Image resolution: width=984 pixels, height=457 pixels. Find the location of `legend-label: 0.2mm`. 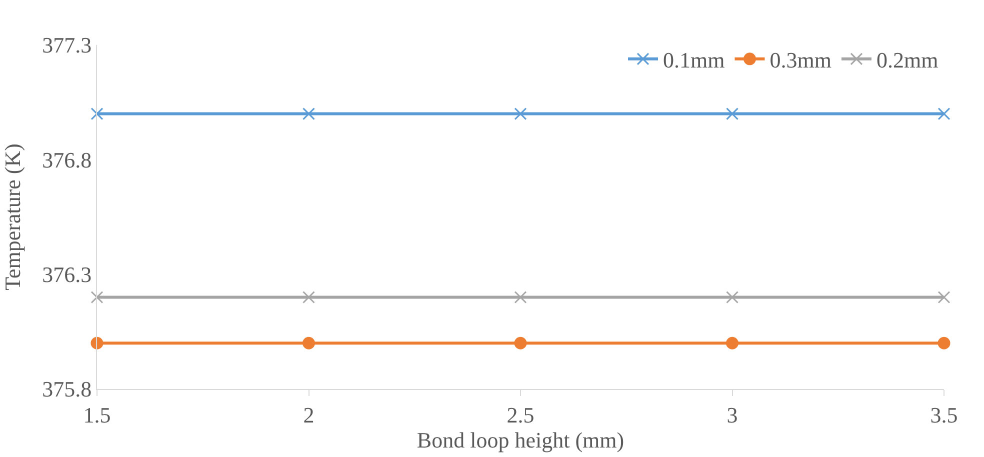

legend-label: 0.2mm is located at coordinates (907, 60).